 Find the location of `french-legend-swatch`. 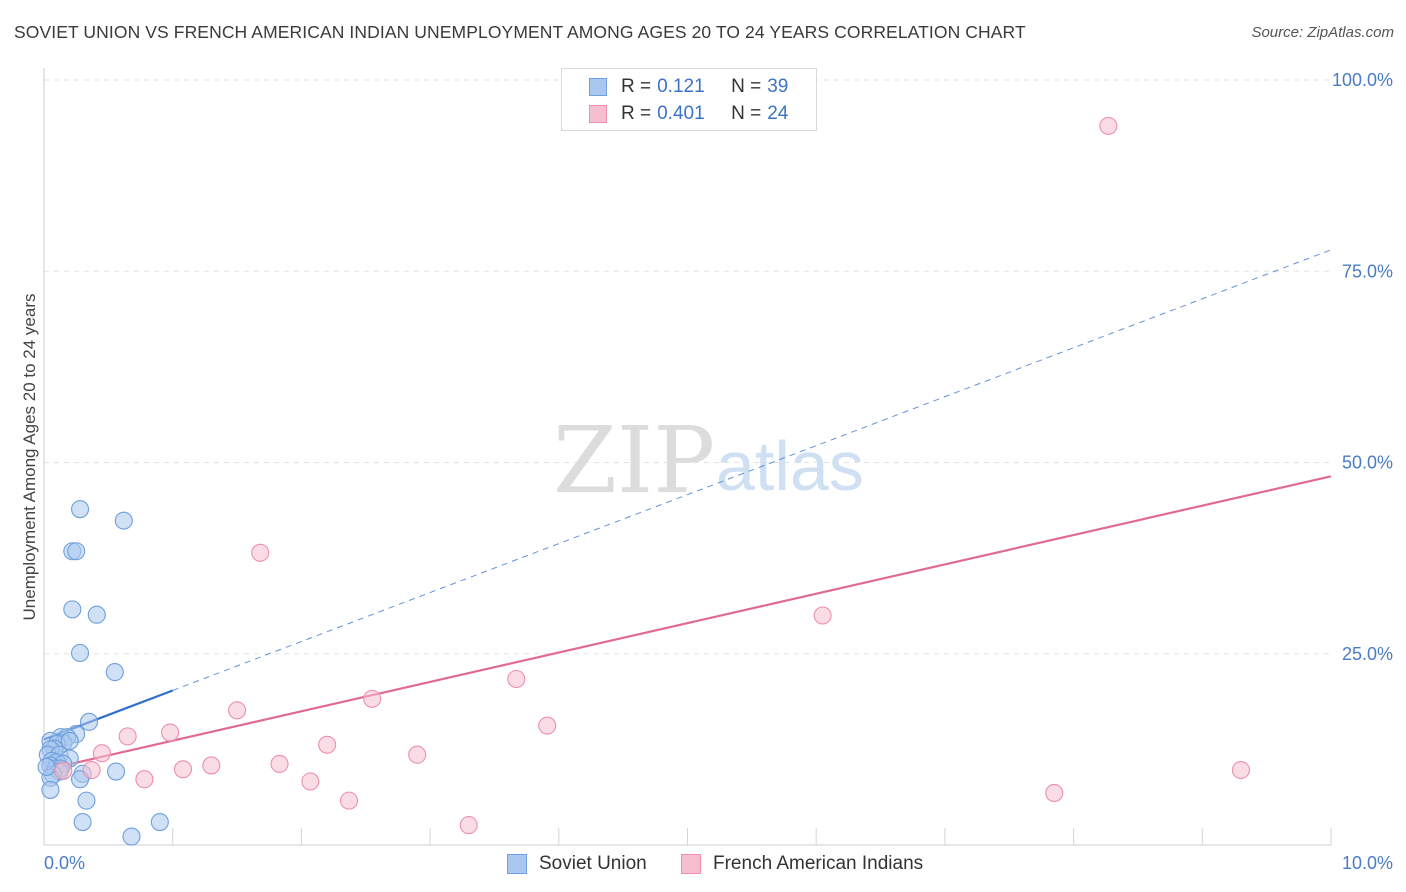

french-legend-swatch is located at coordinates (691, 864).